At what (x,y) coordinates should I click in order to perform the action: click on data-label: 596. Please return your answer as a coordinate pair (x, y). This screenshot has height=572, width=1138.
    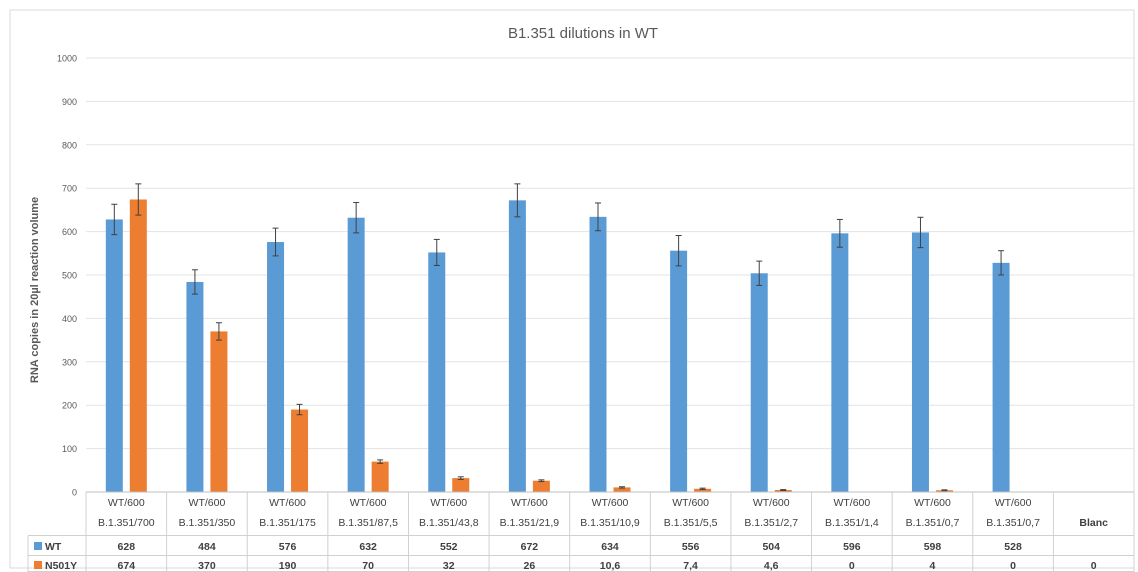
    Looking at the image, I should click on (852, 547).